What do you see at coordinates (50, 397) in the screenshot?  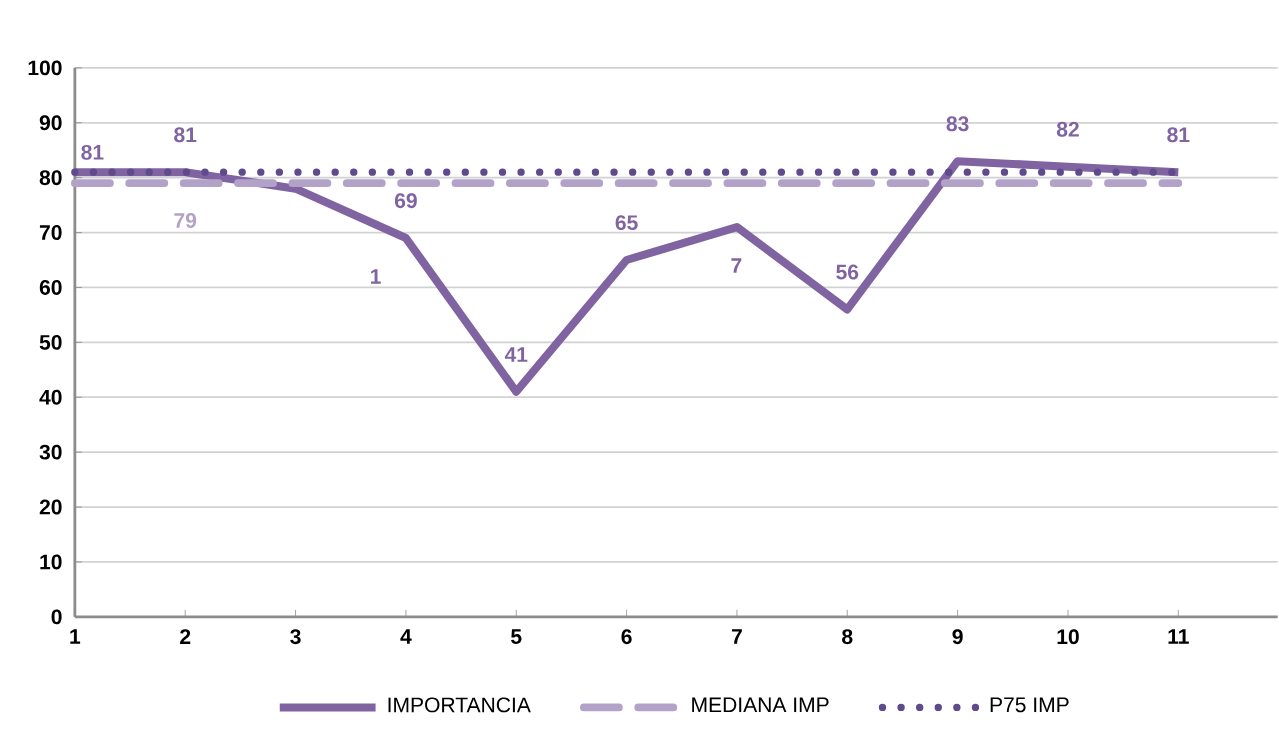 I see `y-tick-label: 40` at bounding box center [50, 397].